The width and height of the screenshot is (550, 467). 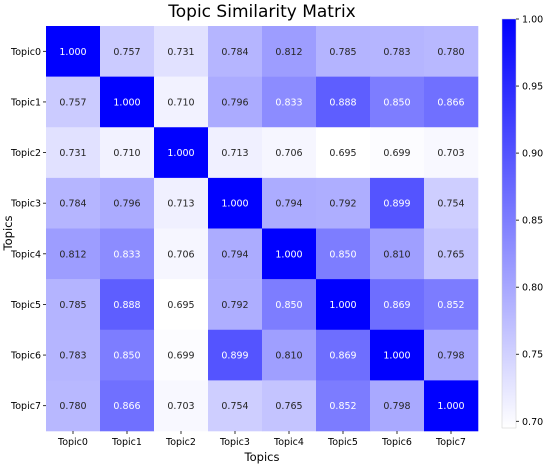 I want to click on cell-value-label: 0.780, so click(x=450, y=52).